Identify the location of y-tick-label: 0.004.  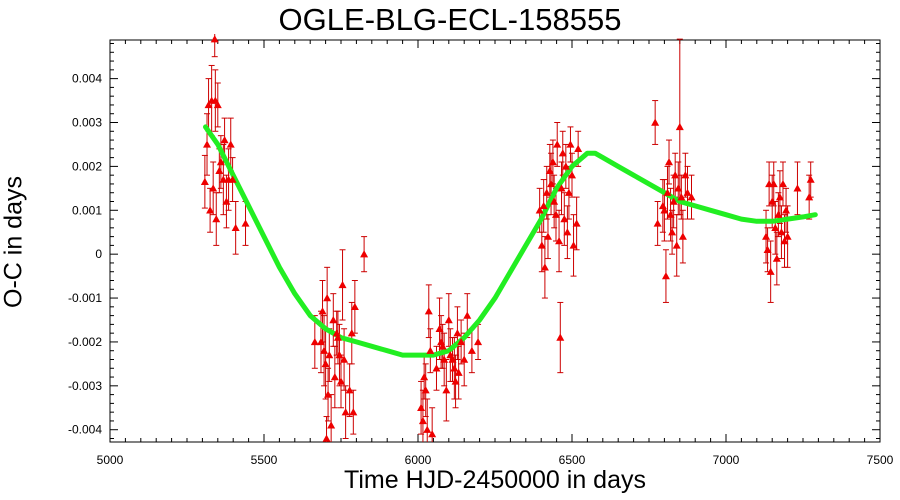
(87, 79).